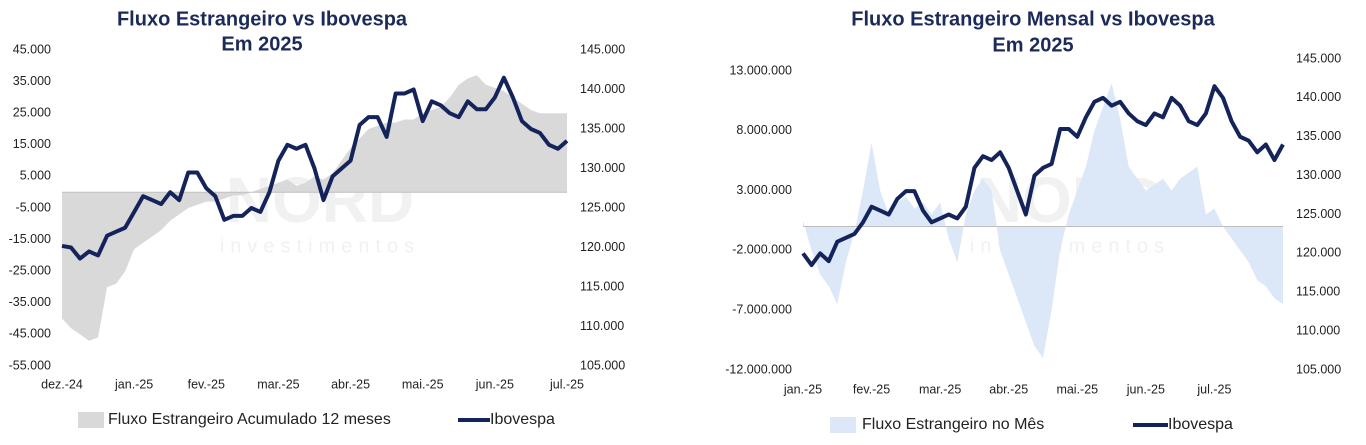 The image size is (1366, 445). I want to click on line, so click(1043, 176).